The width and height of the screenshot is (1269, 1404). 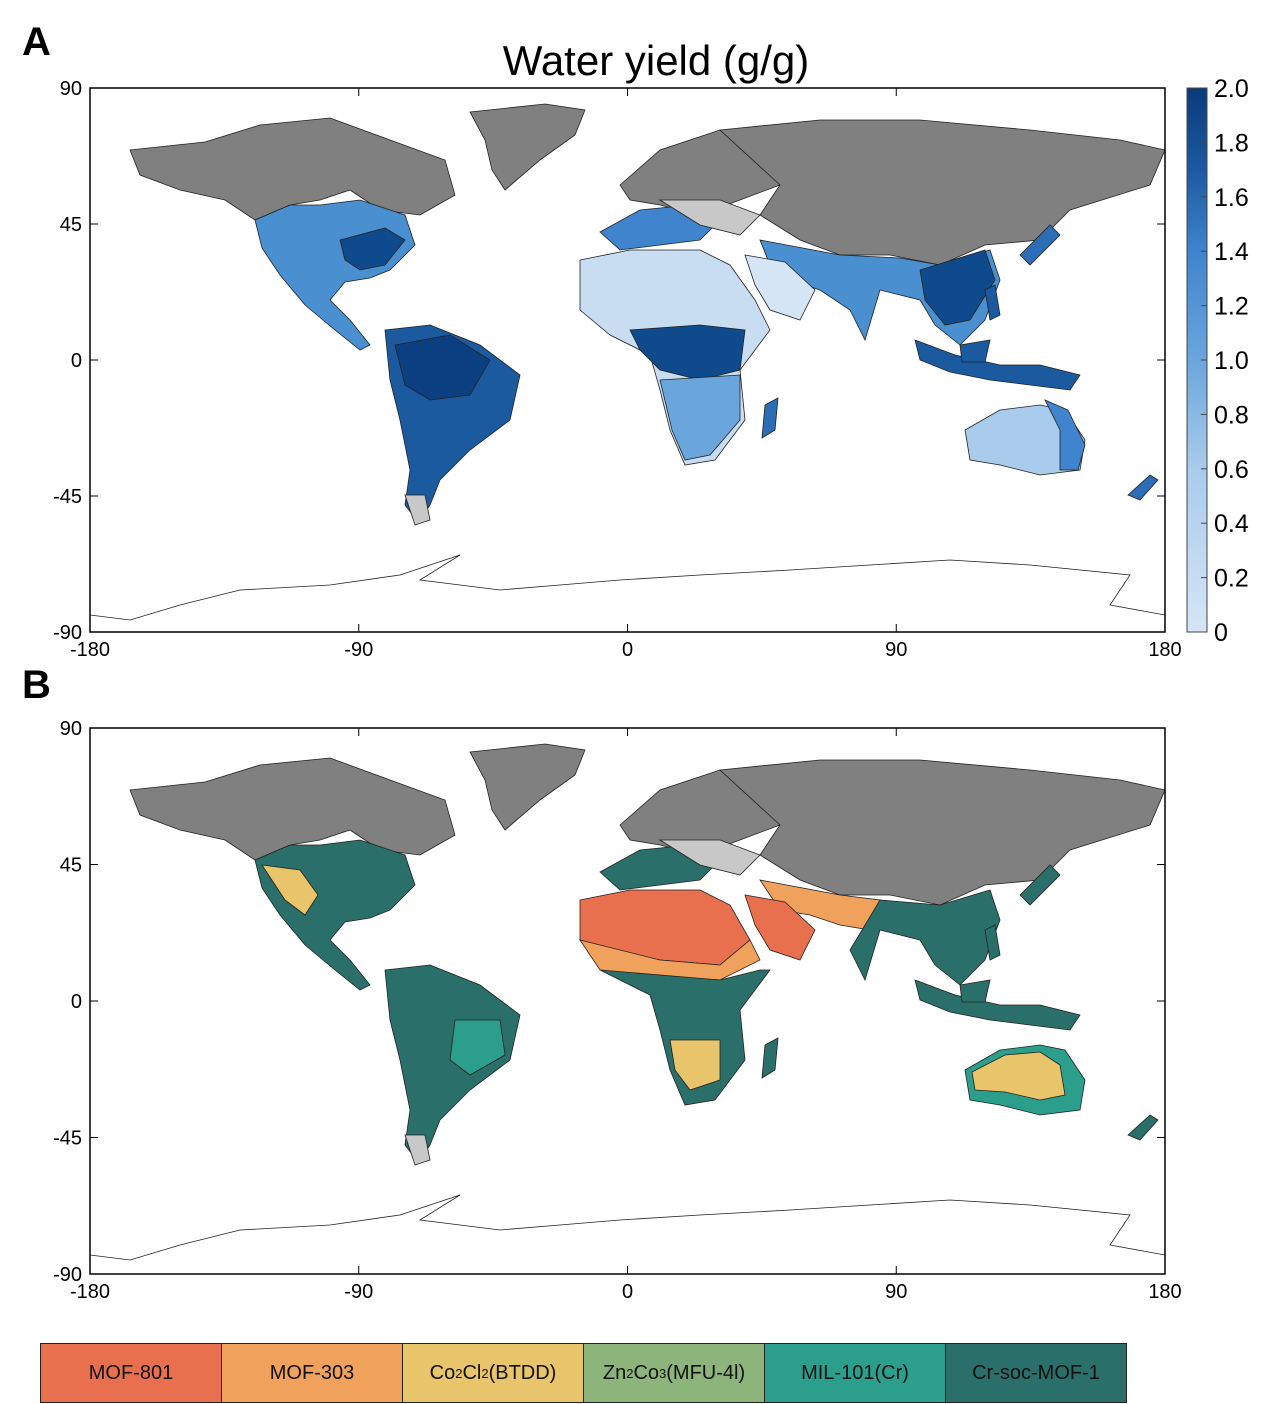 I want to click on legend-item: MOF-801, so click(x=131, y=1373).